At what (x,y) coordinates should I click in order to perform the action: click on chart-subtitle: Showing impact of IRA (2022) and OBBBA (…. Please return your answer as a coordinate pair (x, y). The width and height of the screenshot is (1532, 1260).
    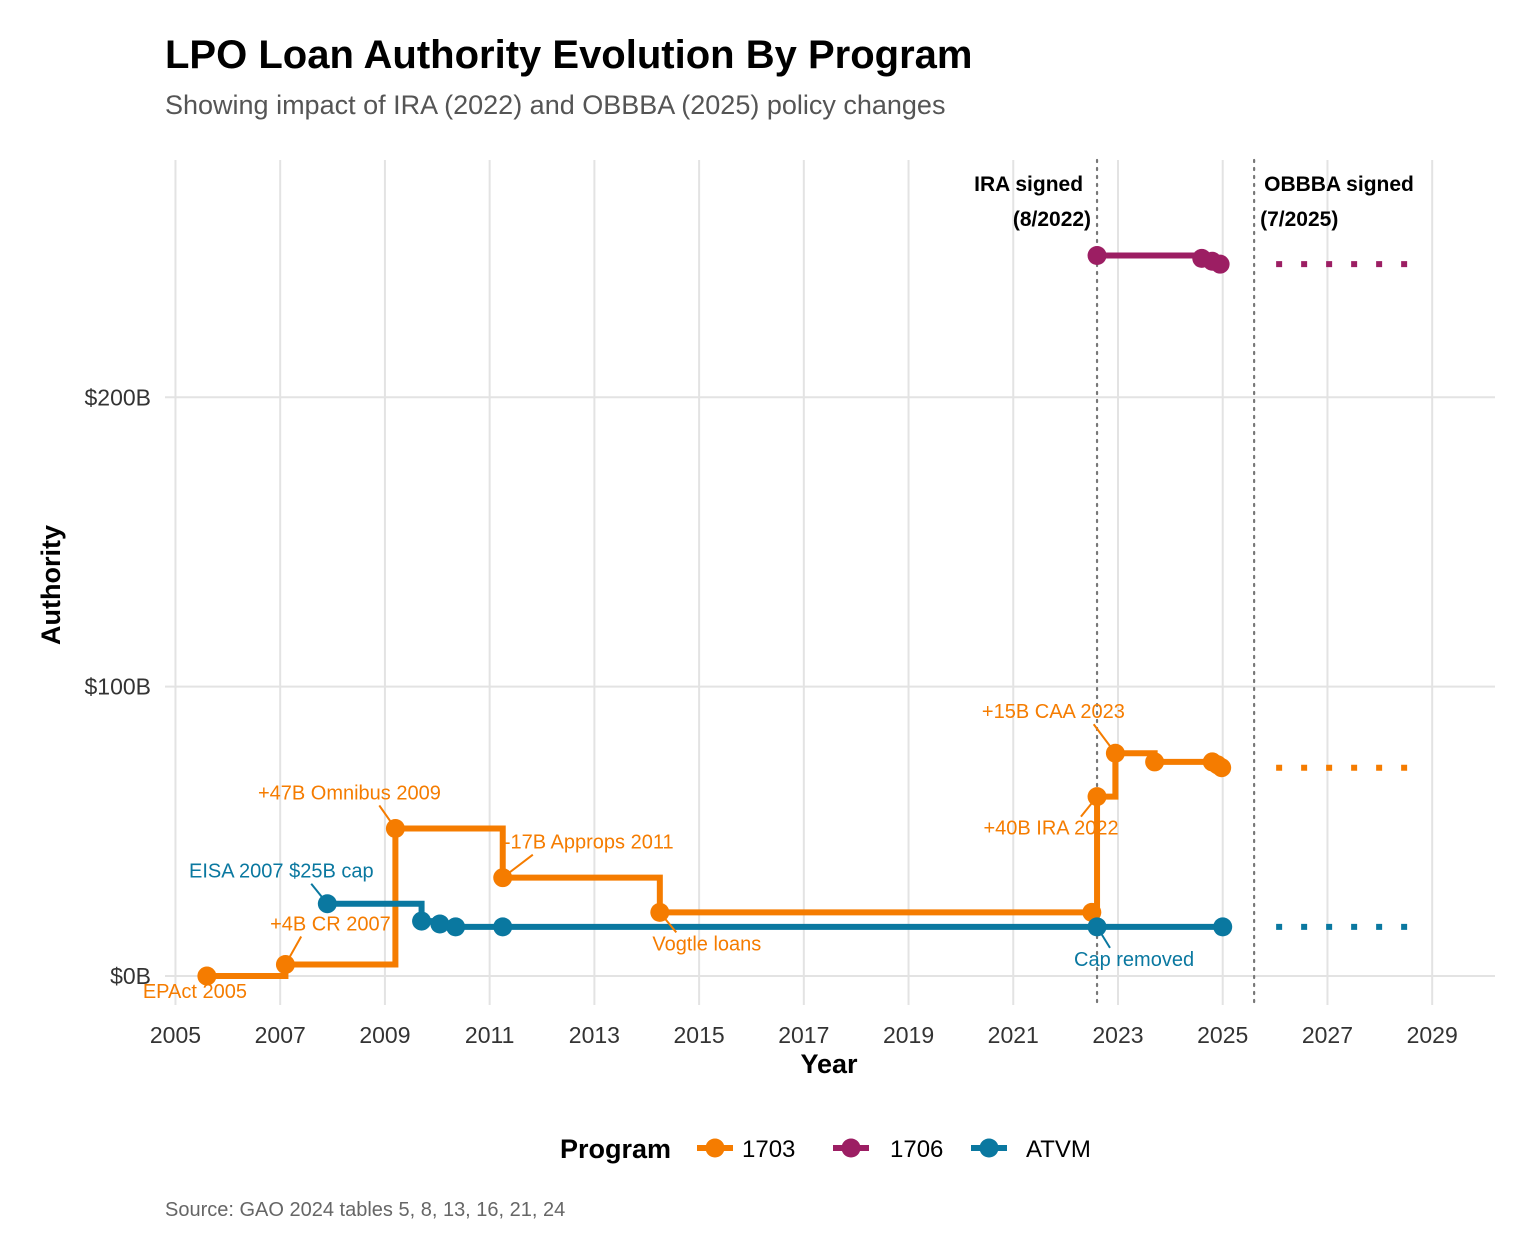
    Looking at the image, I should click on (555, 105).